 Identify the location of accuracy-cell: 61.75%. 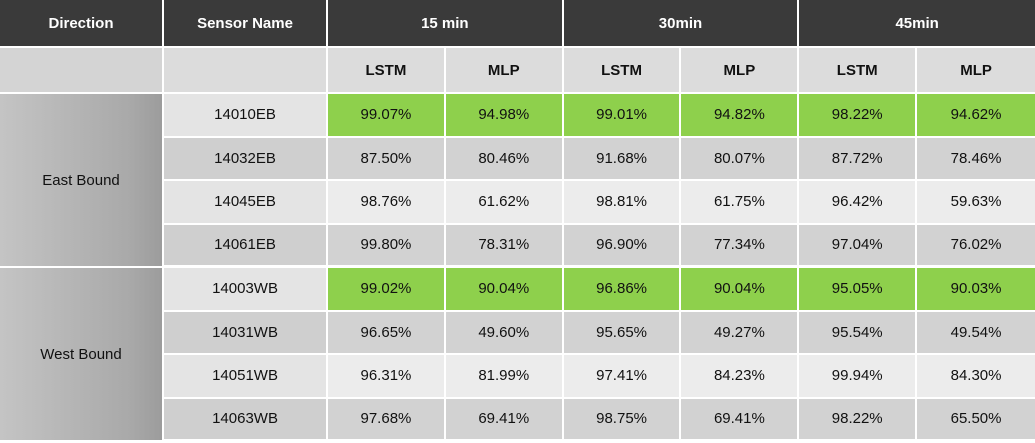
(740, 203).